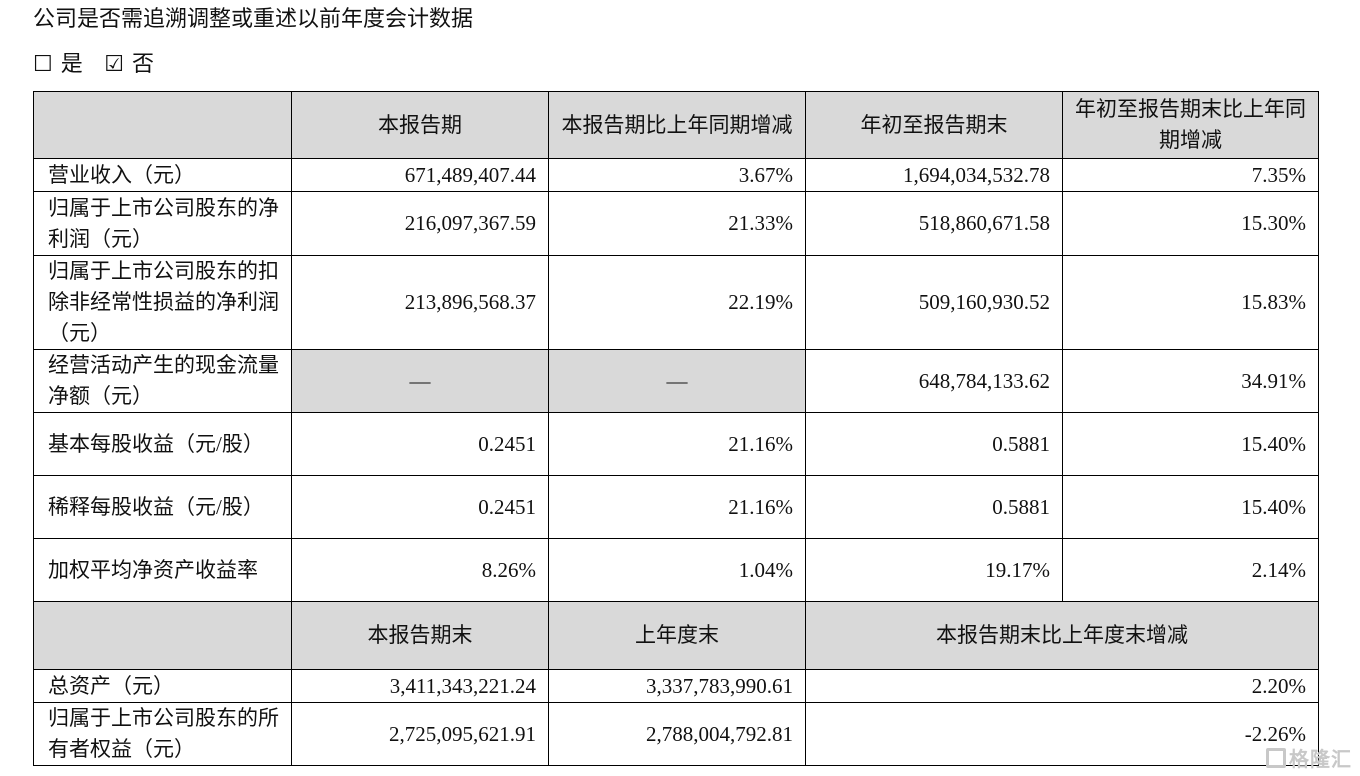 This screenshot has height=776, width=1360. Describe the element at coordinates (101, 64) in the screenshot. I see `adjust-options: ☐ 是 ☑ 否` at that location.